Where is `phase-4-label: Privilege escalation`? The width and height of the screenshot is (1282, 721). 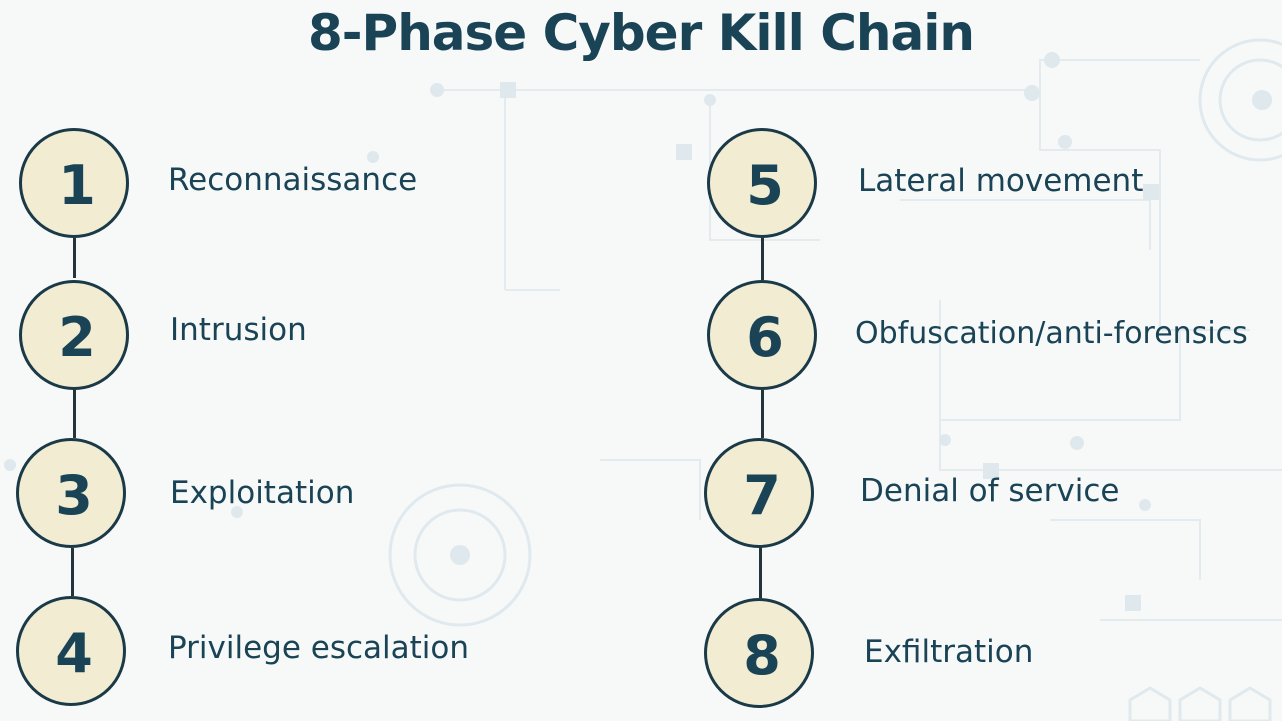
phase-4-label: Privilege escalation is located at coordinates (319, 648).